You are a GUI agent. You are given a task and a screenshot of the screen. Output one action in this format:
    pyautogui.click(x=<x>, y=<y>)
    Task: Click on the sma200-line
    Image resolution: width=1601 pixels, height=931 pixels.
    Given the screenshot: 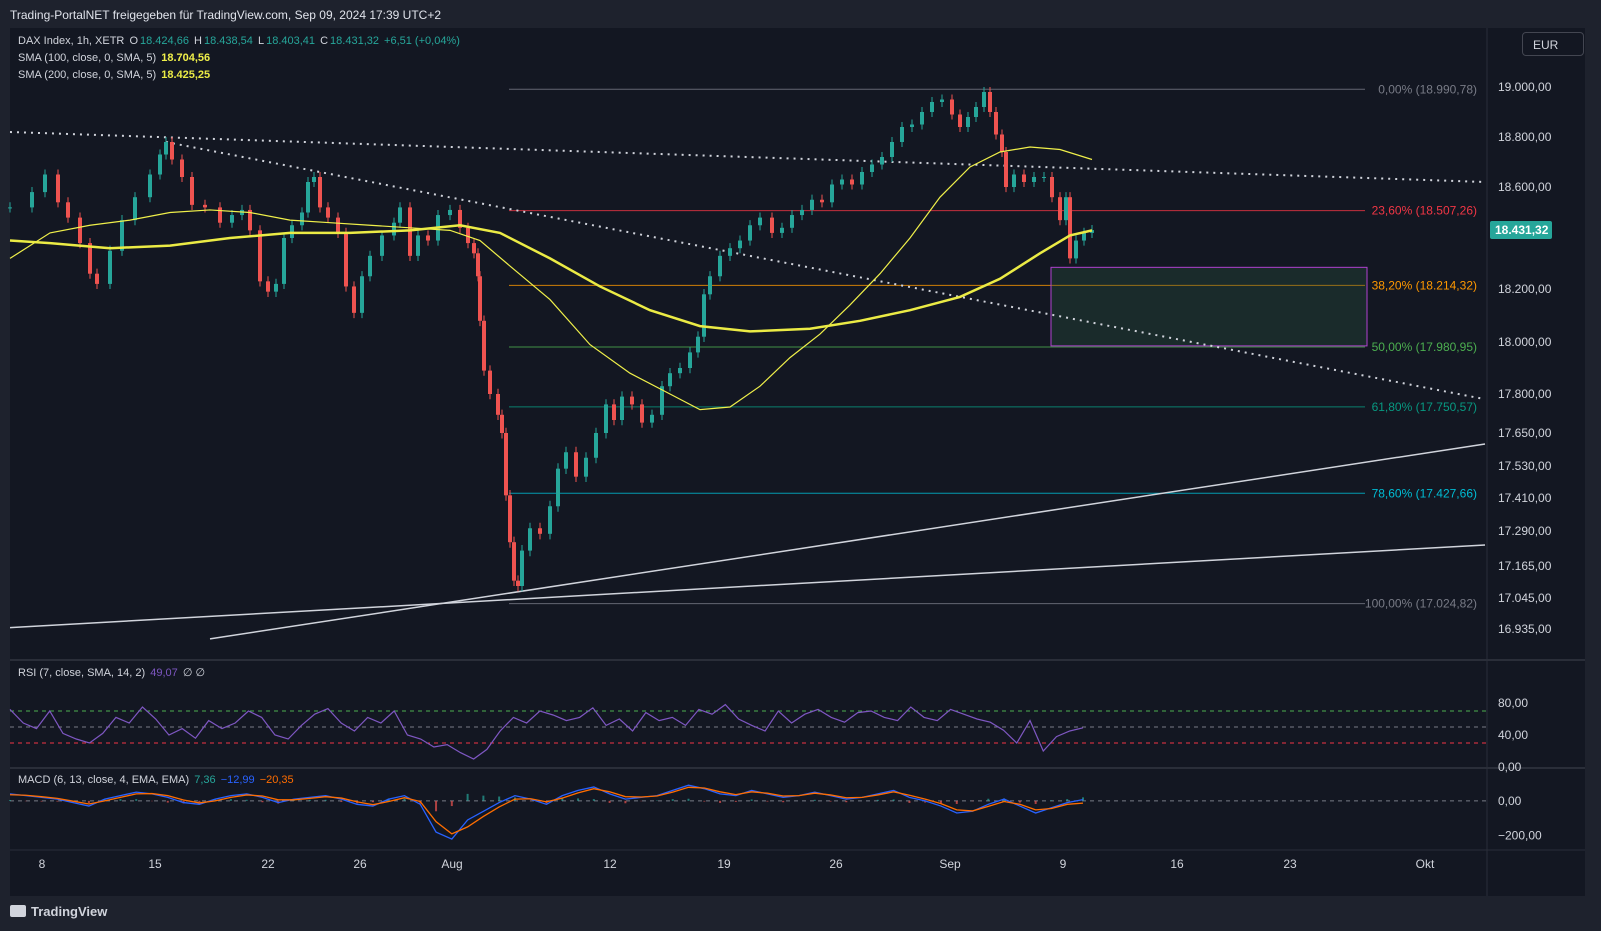 What is the action you would take?
    pyautogui.click(x=551, y=278)
    